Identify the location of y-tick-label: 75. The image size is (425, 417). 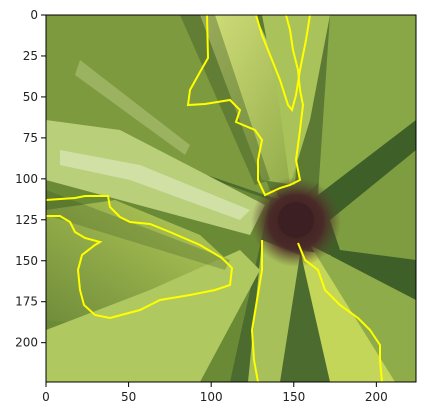
(30, 138).